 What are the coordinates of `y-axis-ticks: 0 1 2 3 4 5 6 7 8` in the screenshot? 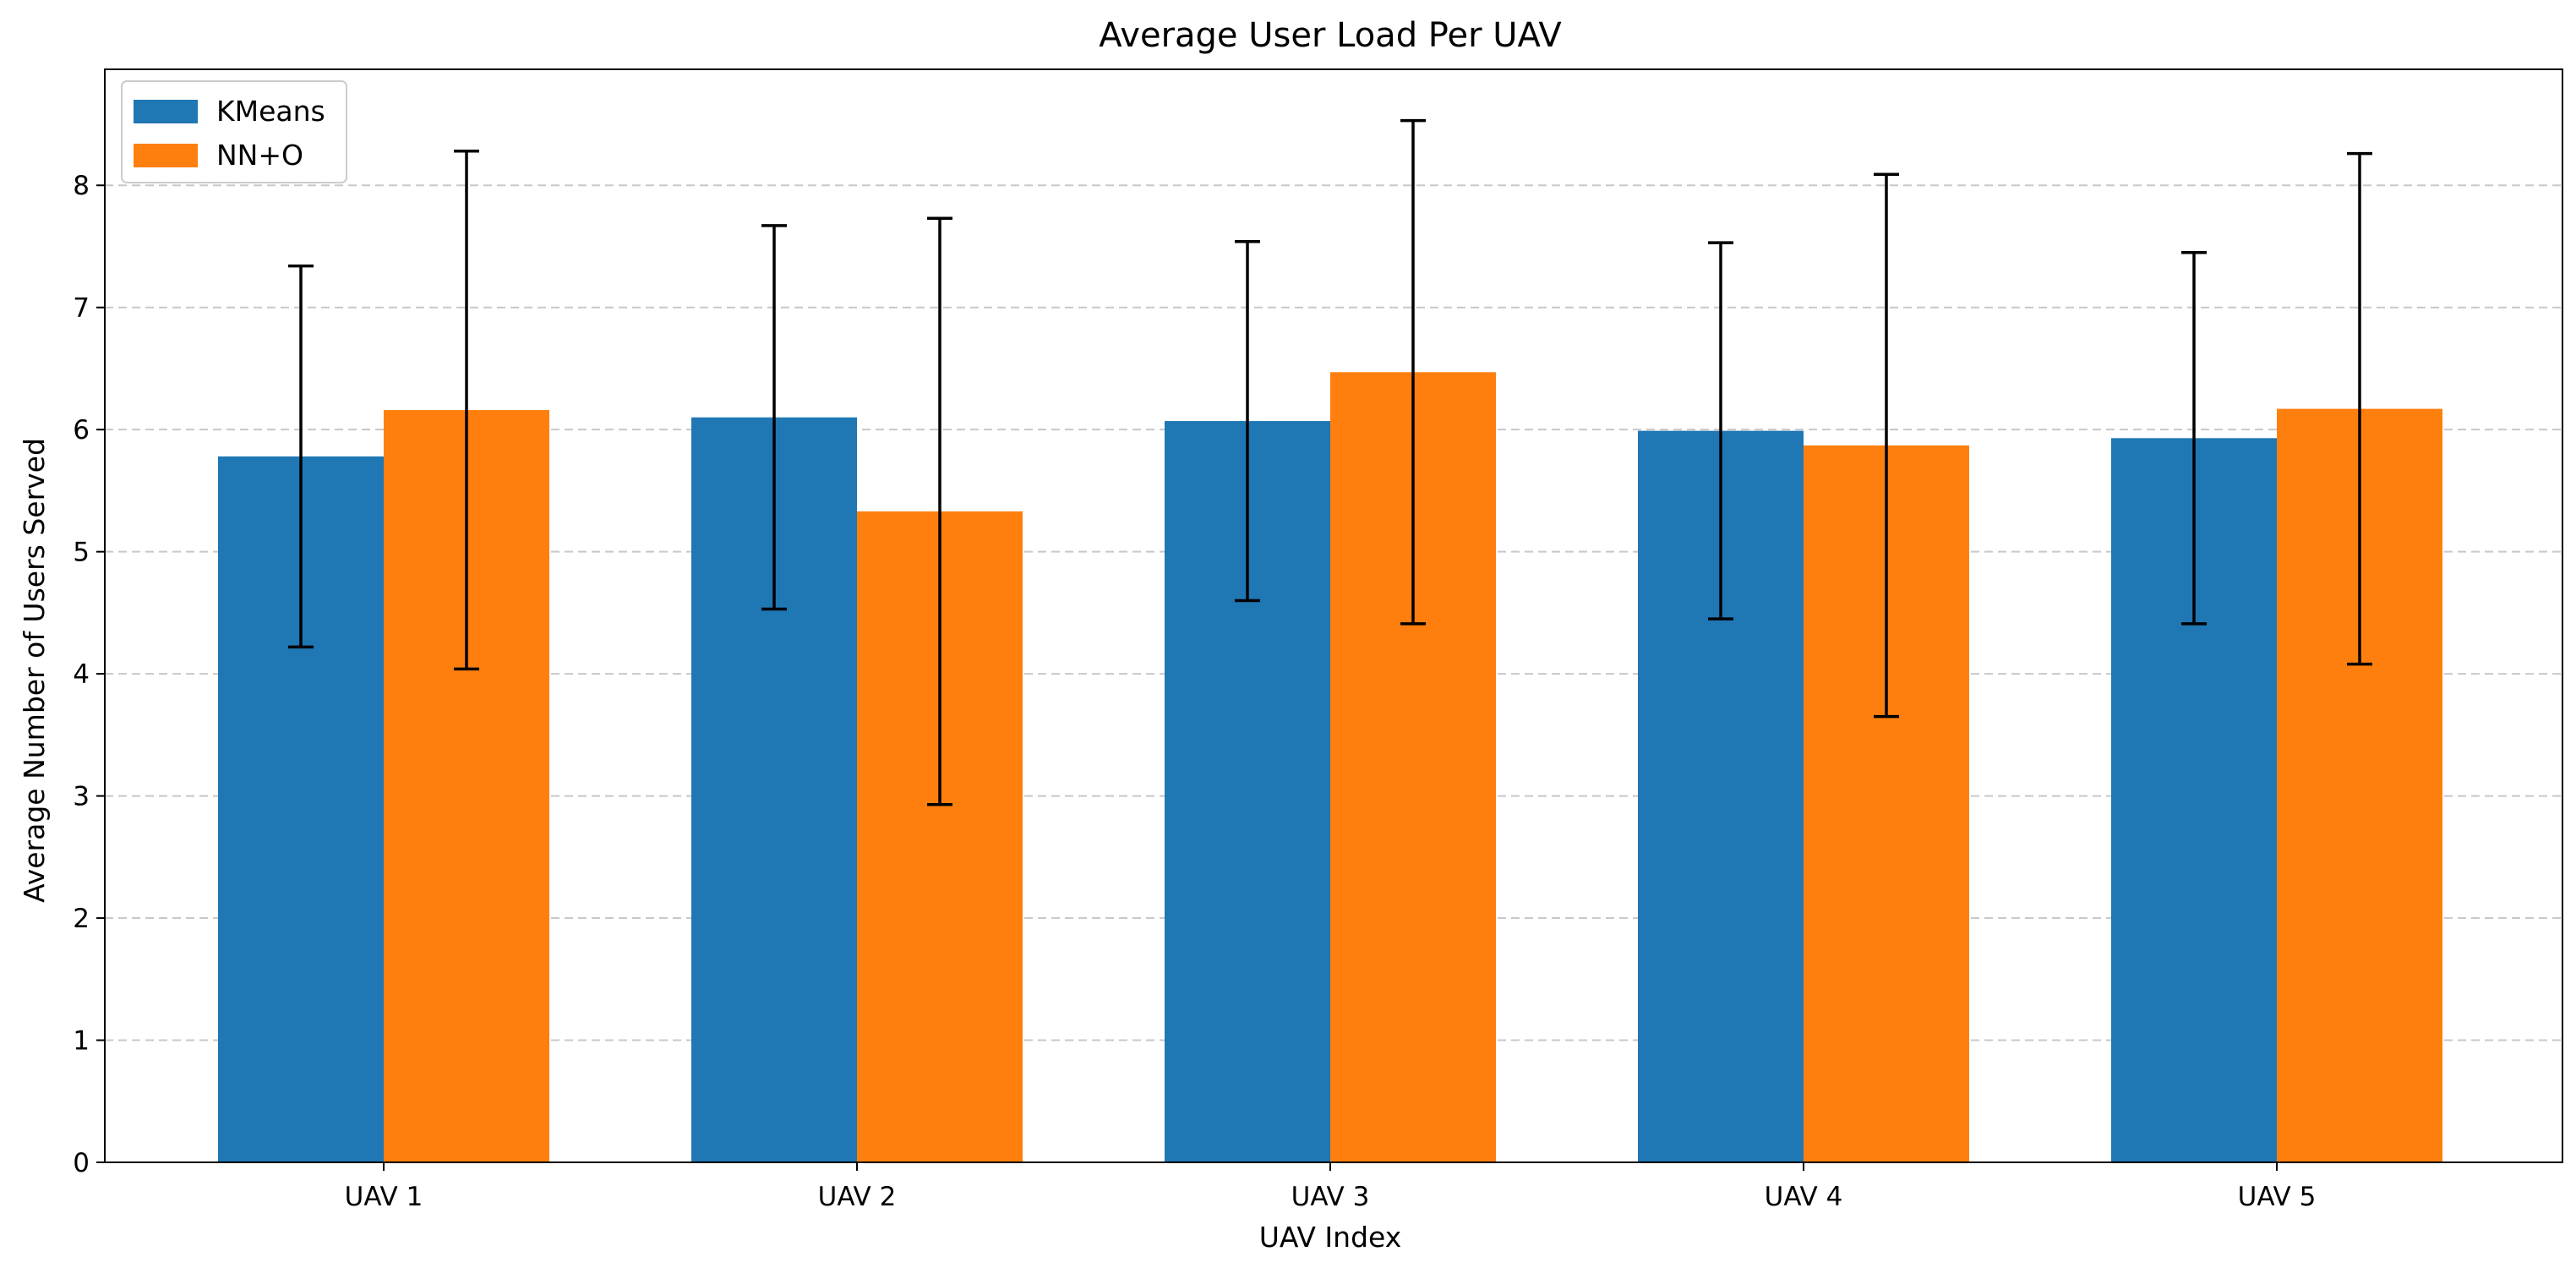 It's located at (89, 675).